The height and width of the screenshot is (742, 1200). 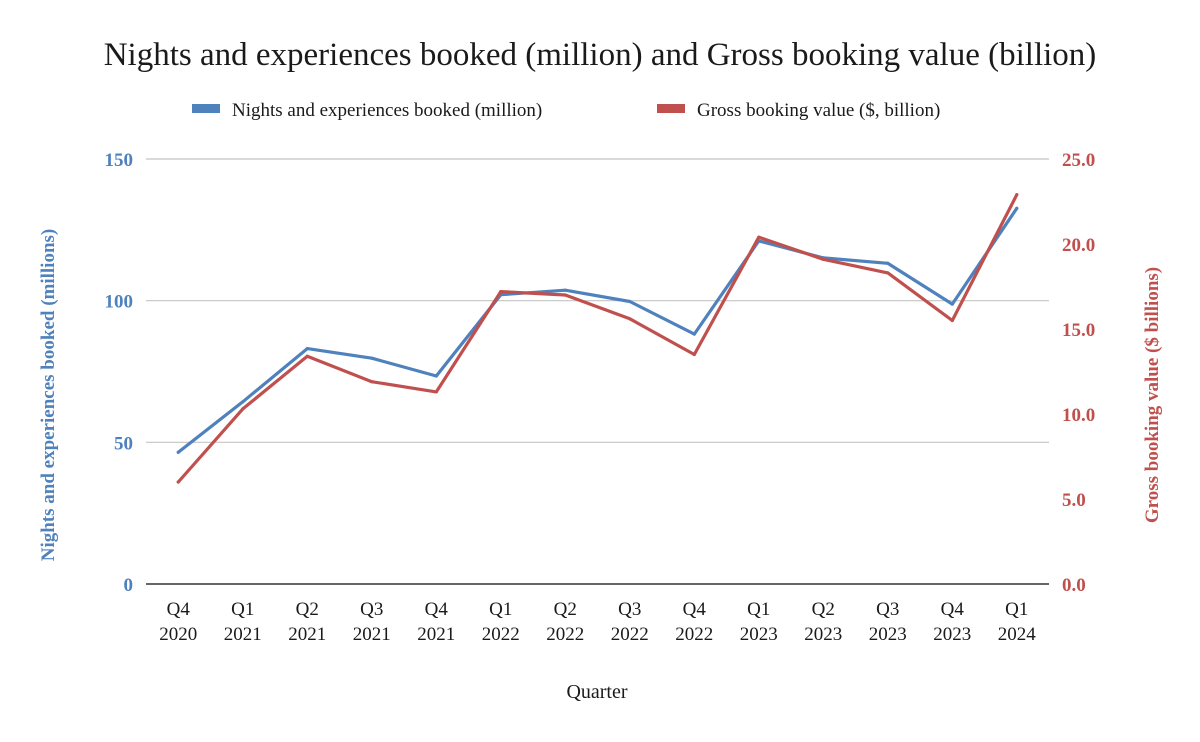 I want to click on x-tick-label-year: 2020, so click(x=178, y=634).